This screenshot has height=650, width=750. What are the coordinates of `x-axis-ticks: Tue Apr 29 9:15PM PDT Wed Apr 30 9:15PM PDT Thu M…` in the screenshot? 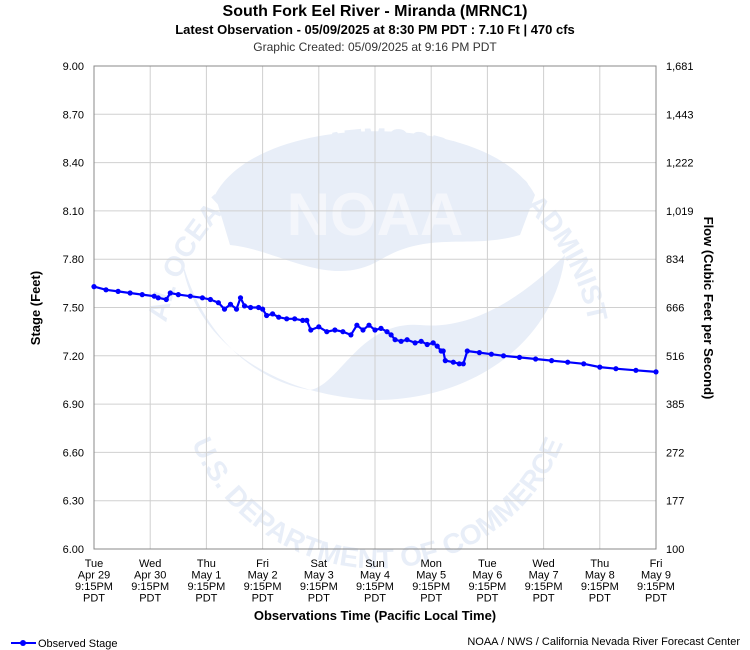 It's located at (375, 581).